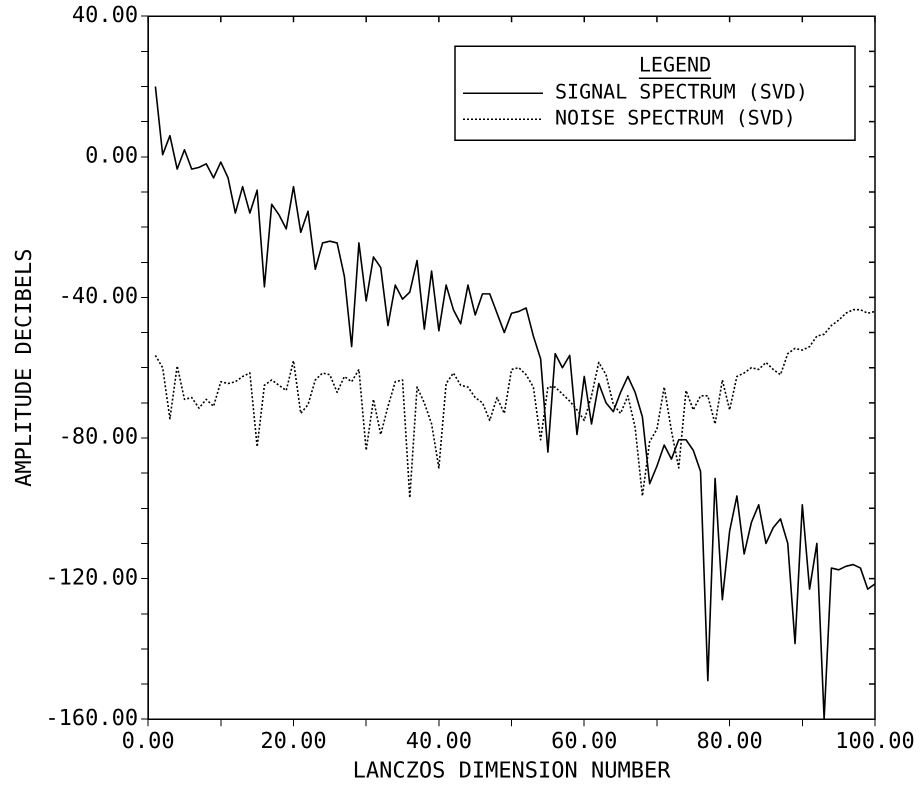 The width and height of the screenshot is (919, 799). Describe the element at coordinates (512, 771) in the screenshot. I see `x-axis-title: LANCZOS DIMENSION NUMBER` at that location.